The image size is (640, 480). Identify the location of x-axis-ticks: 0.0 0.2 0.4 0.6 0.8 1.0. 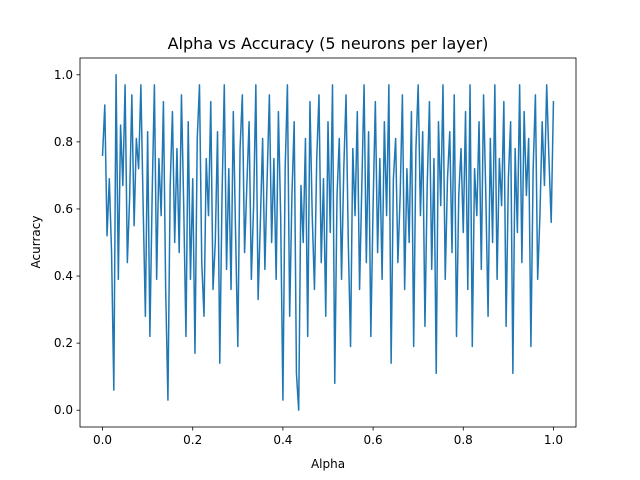
(328, 437).